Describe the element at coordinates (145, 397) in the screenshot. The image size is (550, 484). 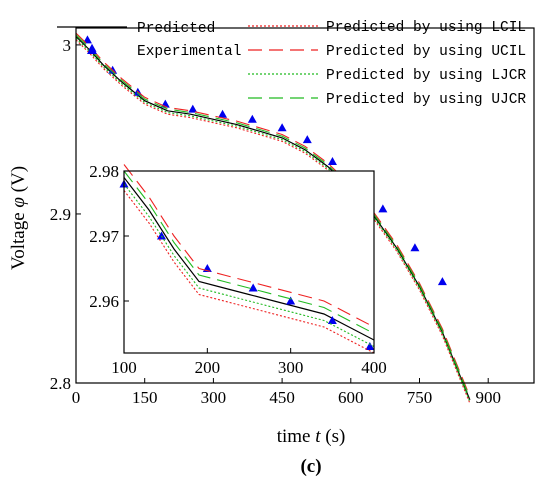
I see `x-tick-label: 150` at that location.